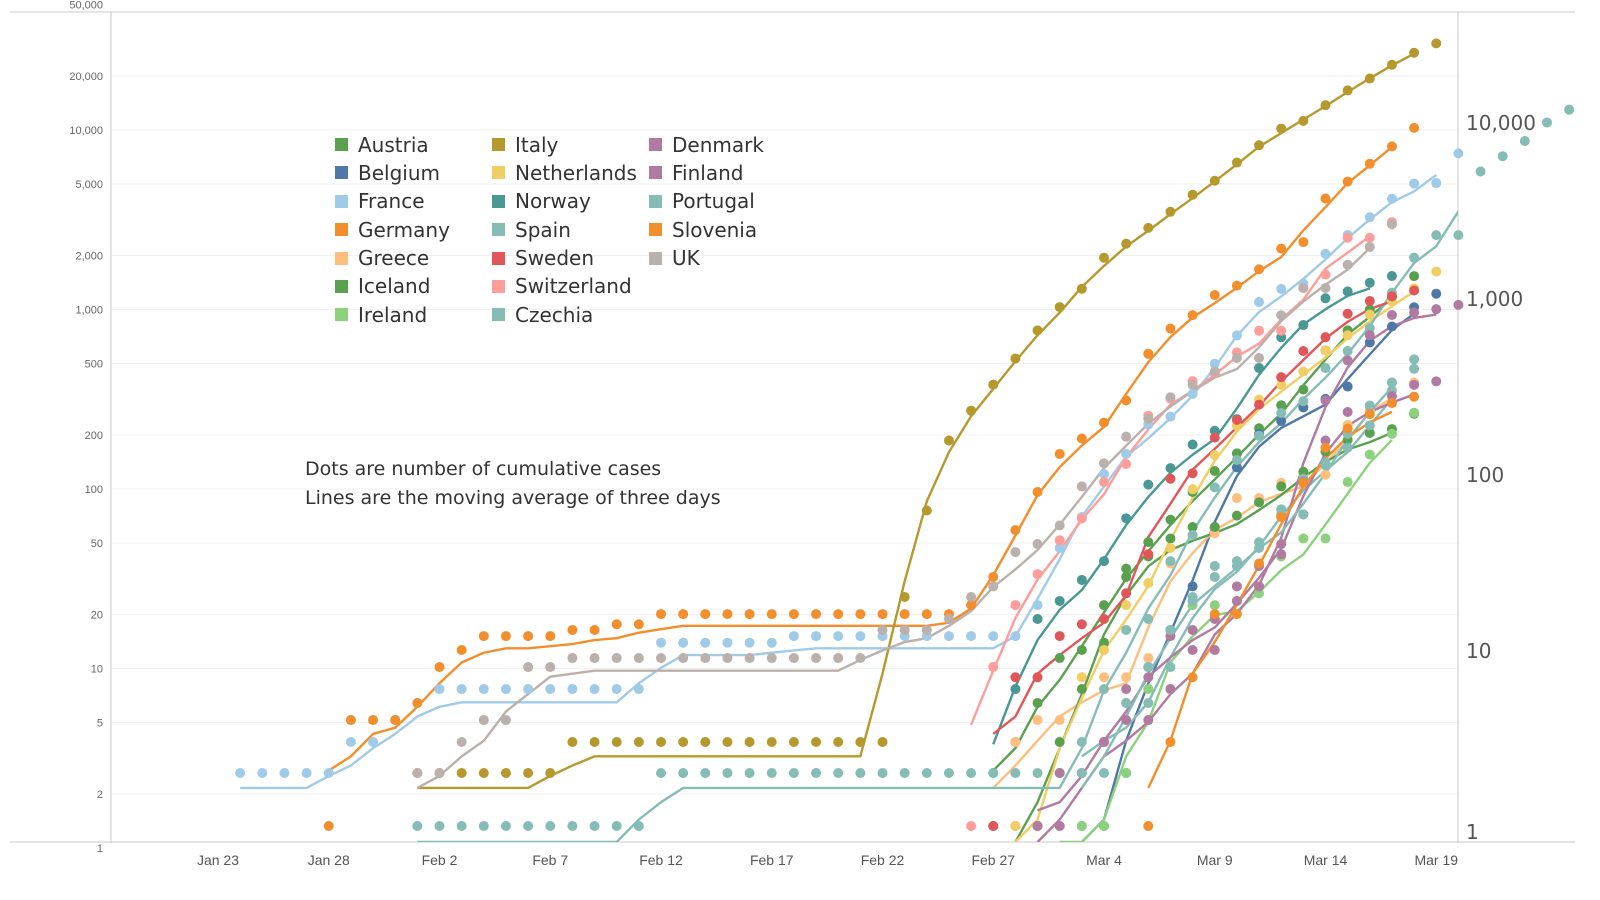 This screenshot has width=1600, height=900. I want to click on legend-item-spain: Spain, so click(570, 229).